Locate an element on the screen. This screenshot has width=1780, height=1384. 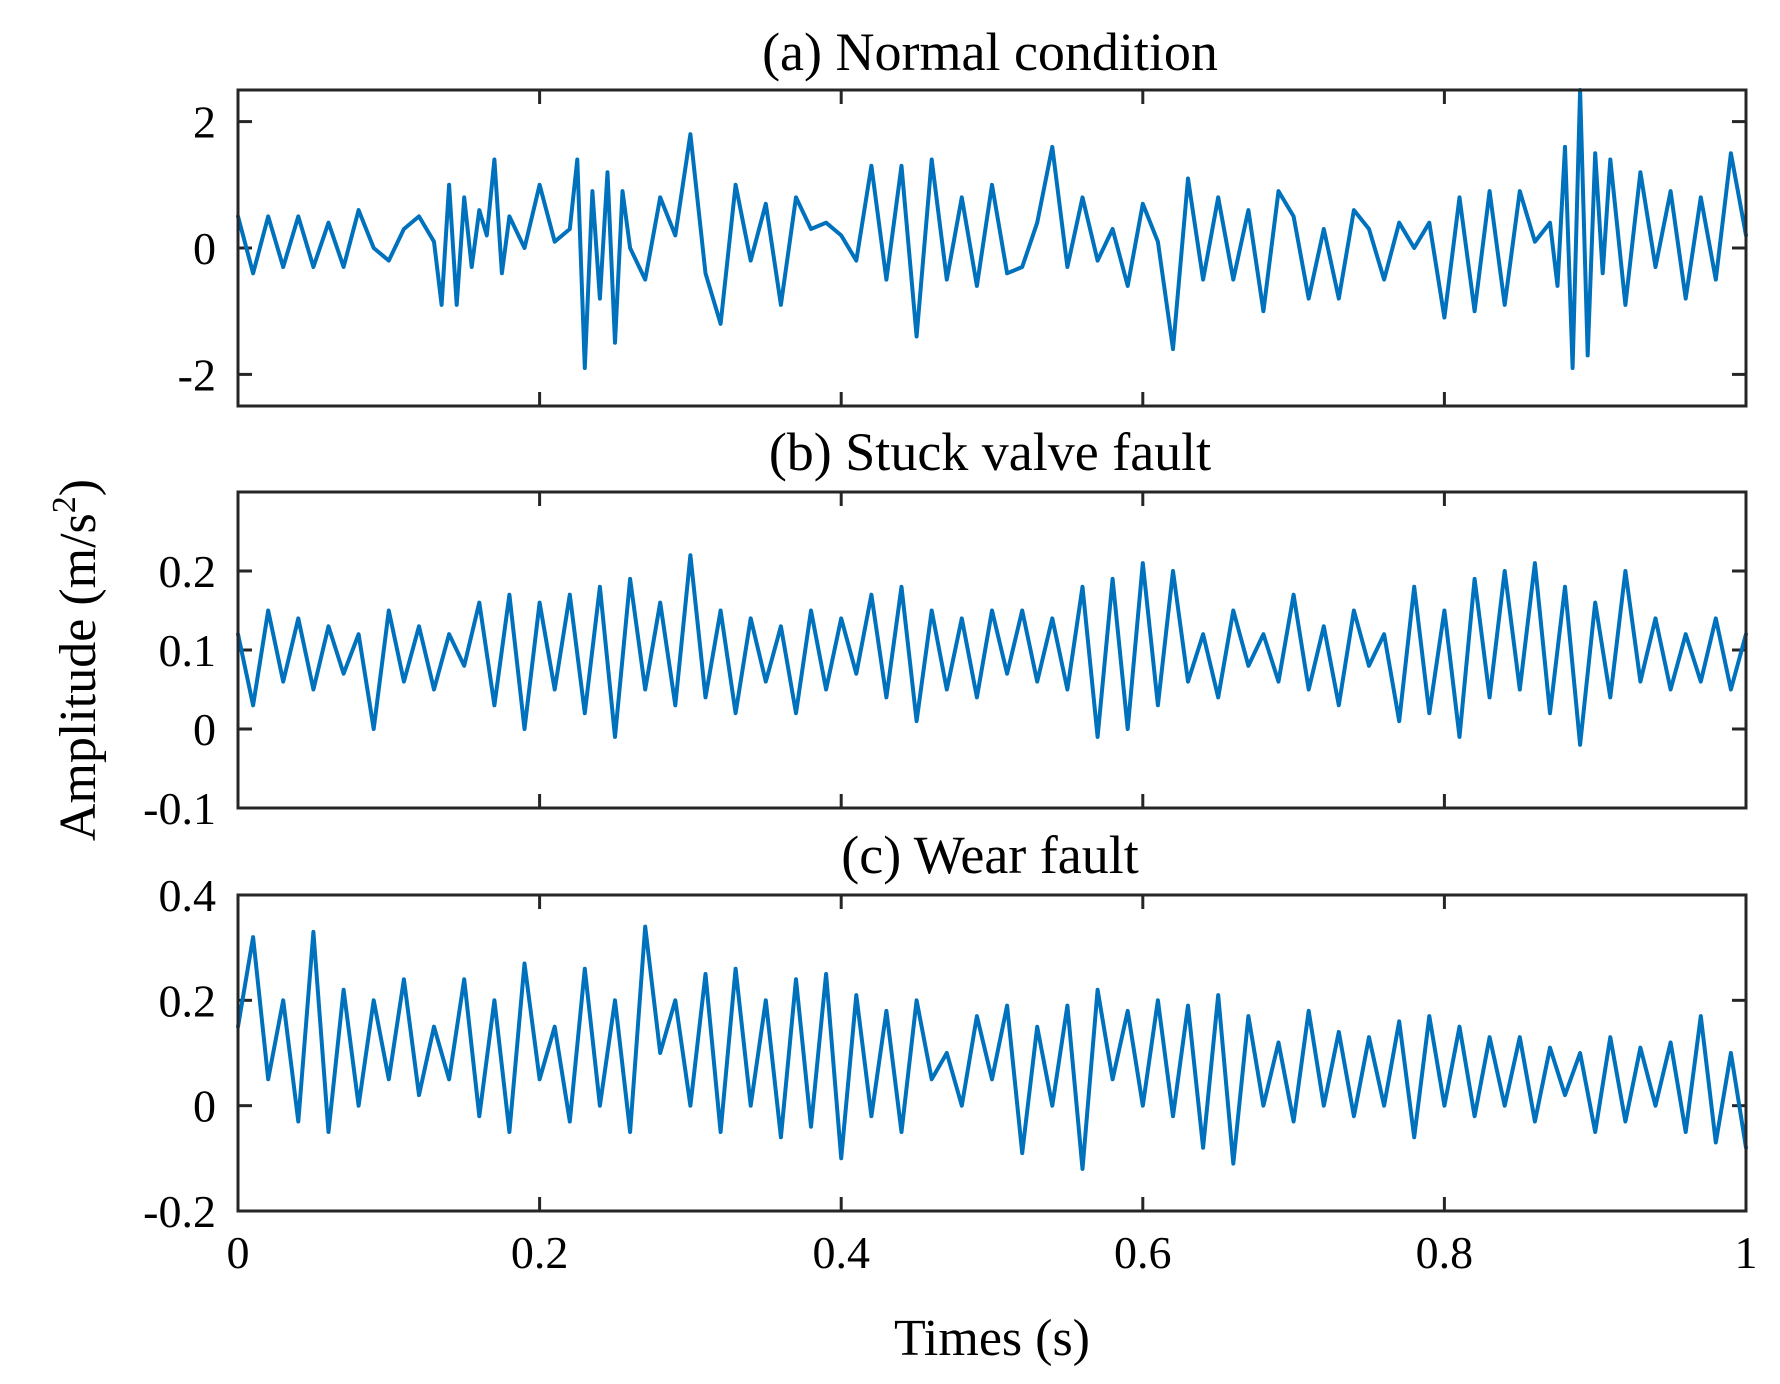
x-axis-label: Times (s) is located at coordinates (992, 1338).